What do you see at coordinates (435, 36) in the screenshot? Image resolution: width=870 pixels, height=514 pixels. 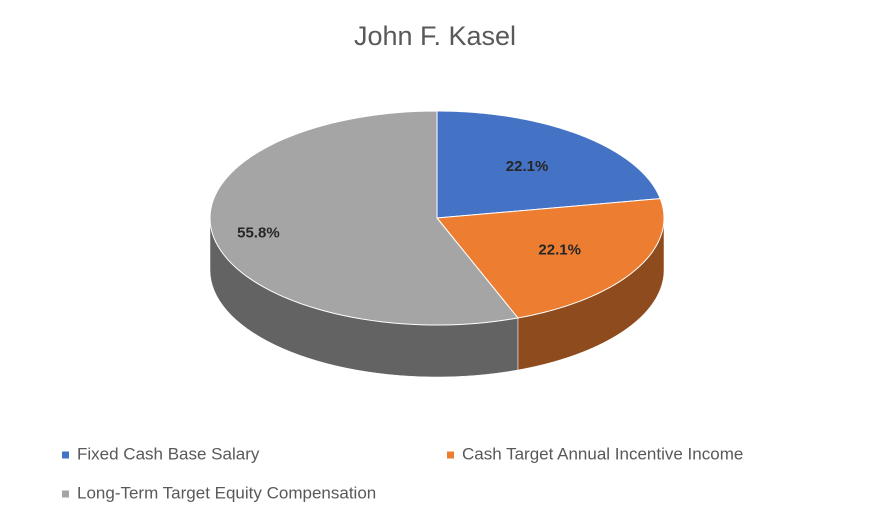 I see `chart-title: John F. Kasel` at bounding box center [435, 36].